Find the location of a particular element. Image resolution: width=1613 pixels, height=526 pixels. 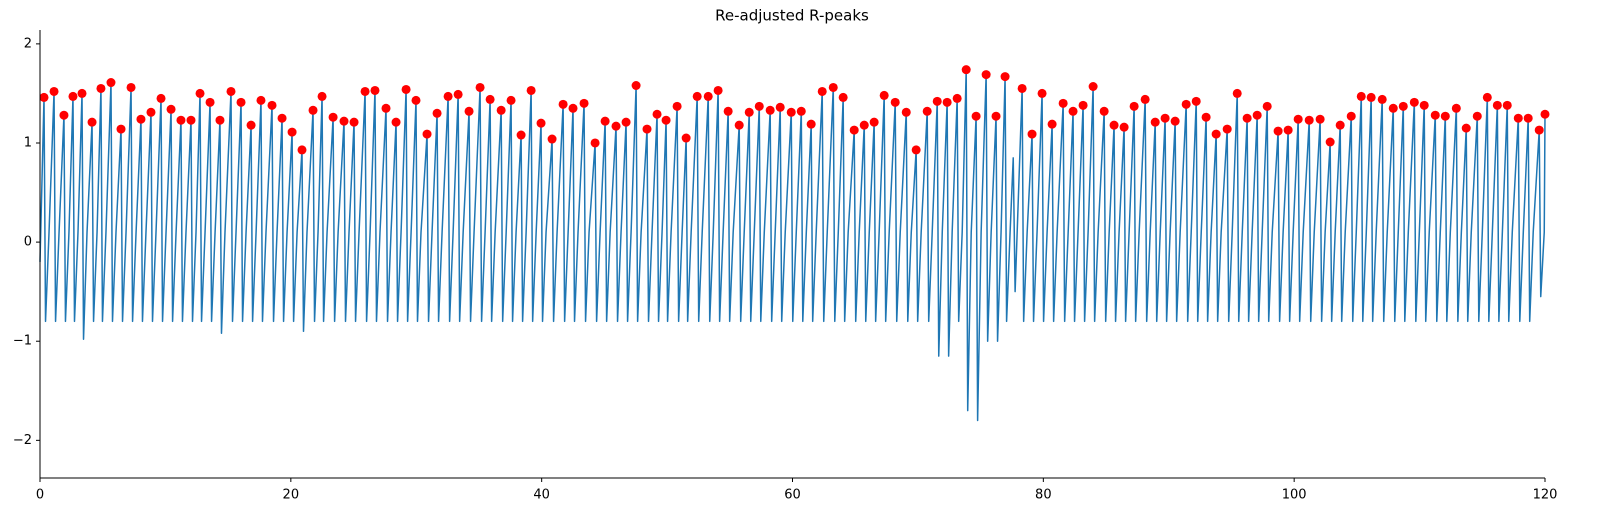

chart-title: Re-adjusted R-peaks is located at coordinates (792, 16).